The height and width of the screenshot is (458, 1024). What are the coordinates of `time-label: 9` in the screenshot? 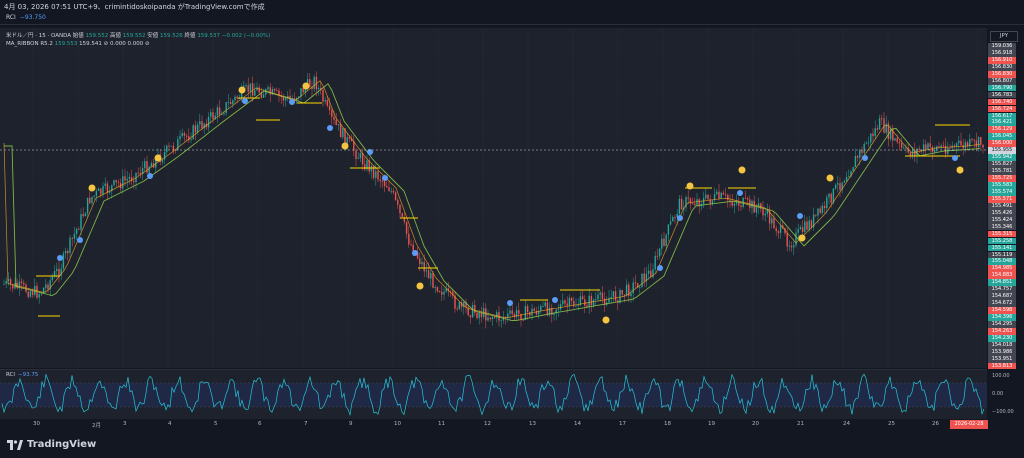 It's located at (351, 424).